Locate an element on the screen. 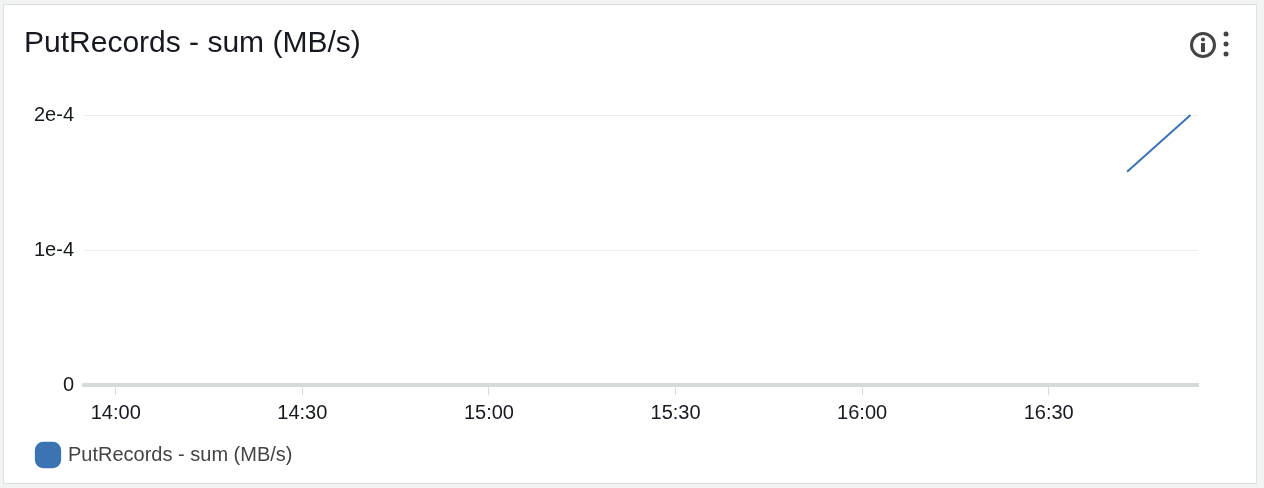 Image resolution: width=1264 pixels, height=488 pixels. y-tick-label: 1e-4 is located at coordinates (54, 248).